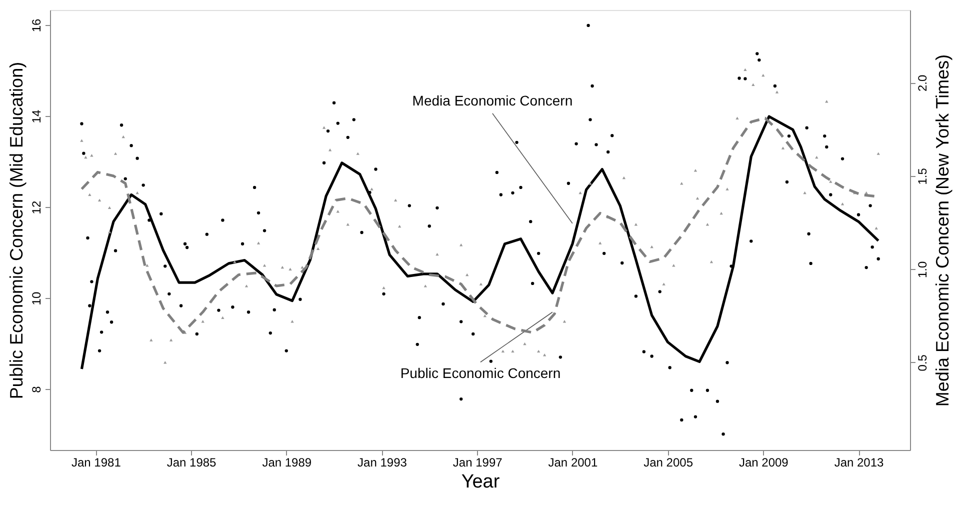 This screenshot has width=977, height=520. Describe the element at coordinates (477, 463) in the screenshot. I see `x-tick-label: Jan 1997` at that location.